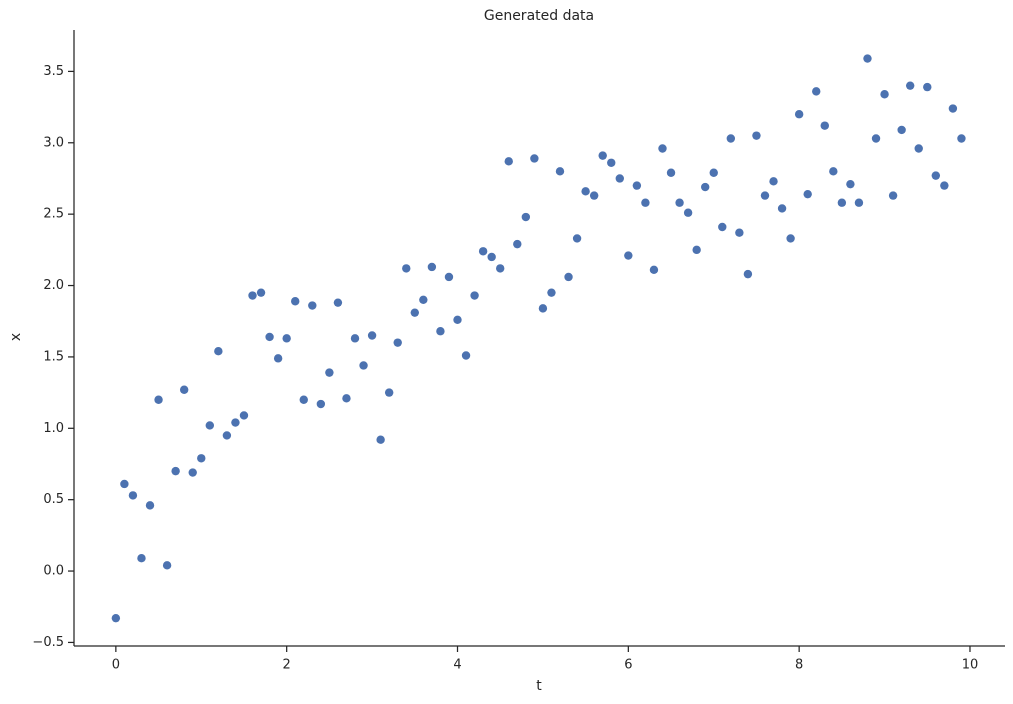 This screenshot has width=1013, height=704. What do you see at coordinates (53, 285) in the screenshot?
I see `y-tick-label: 2.0` at bounding box center [53, 285].